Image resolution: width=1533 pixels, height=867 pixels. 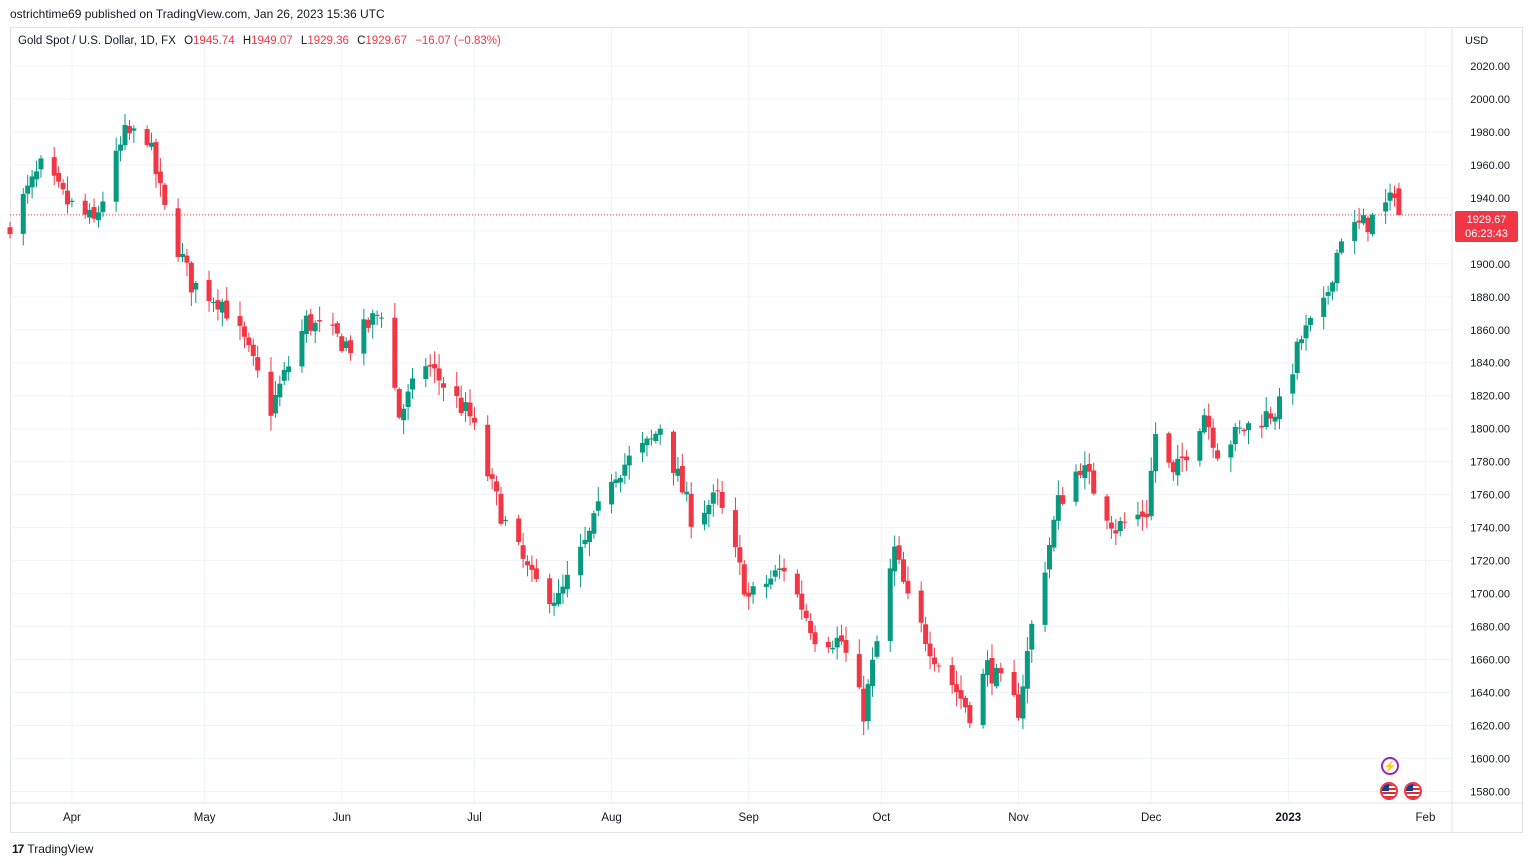 I want to click on time-tick-label: Oct, so click(x=881, y=818).